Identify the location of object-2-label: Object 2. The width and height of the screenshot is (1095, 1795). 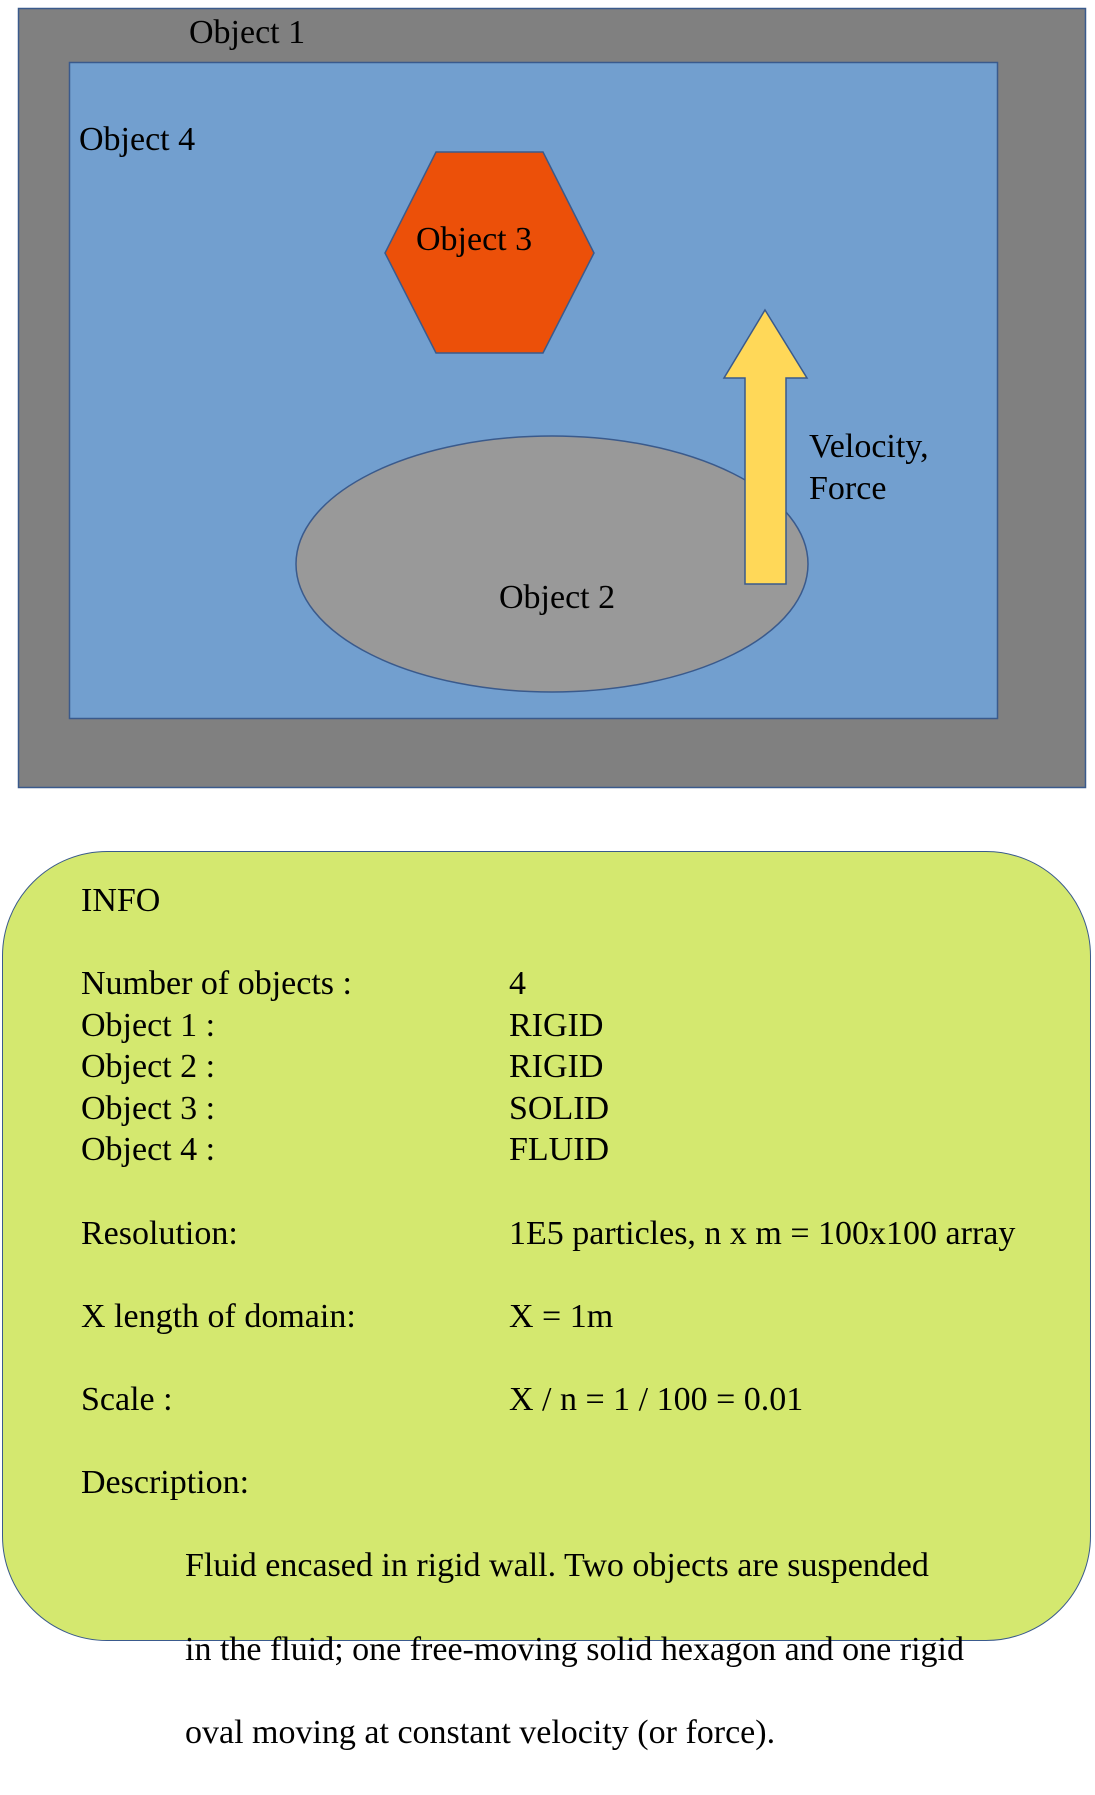
(557, 597).